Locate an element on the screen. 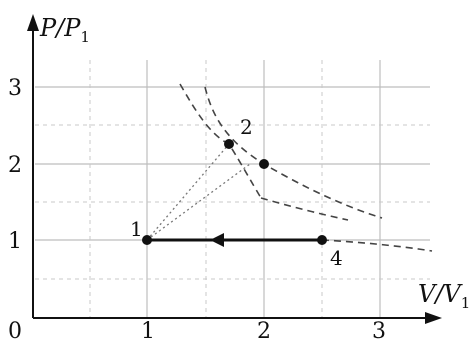 The image size is (471, 344). isotherm-upper is located at coordinates (293, 152).